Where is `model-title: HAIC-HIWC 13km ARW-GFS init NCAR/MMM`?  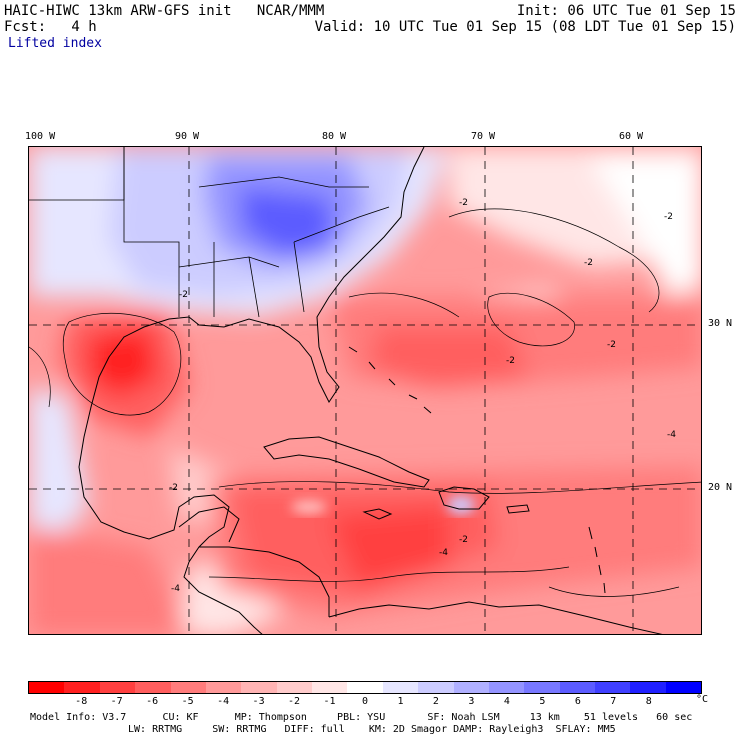 model-title: HAIC-HIWC 13km ARW-GFS init NCAR/MMM is located at coordinates (164, 11).